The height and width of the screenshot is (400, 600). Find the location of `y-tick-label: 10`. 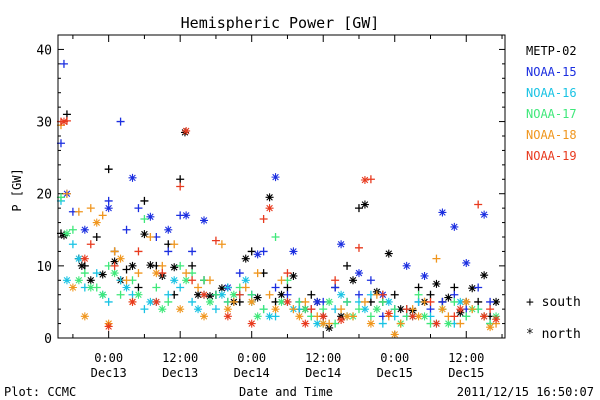

y-tick-label: 10 is located at coordinates (44, 267).